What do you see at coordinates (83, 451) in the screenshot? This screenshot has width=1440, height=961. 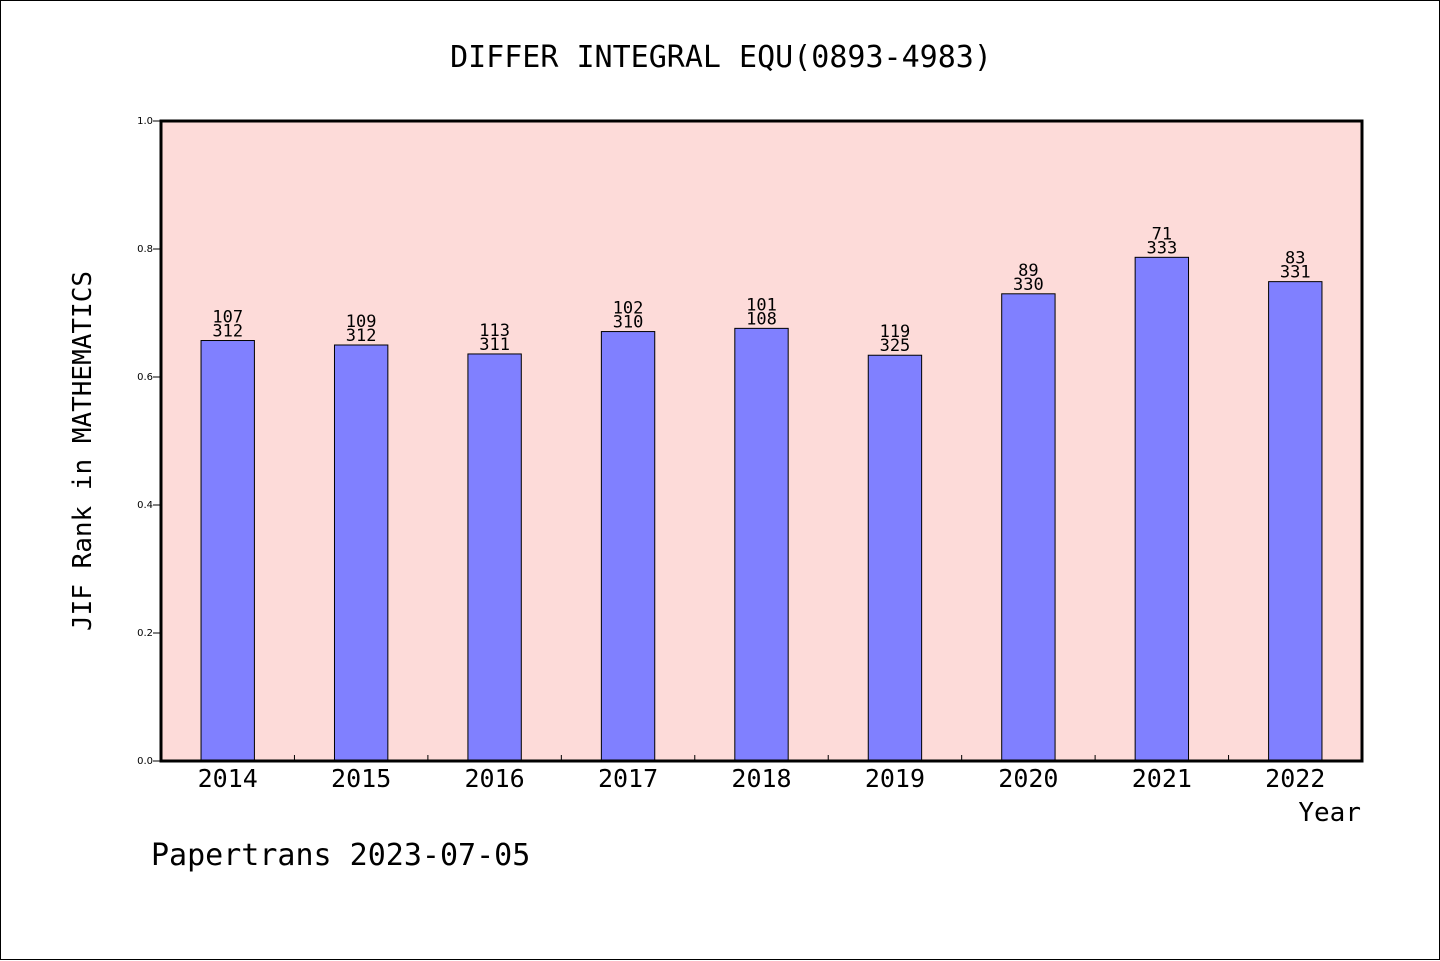 I see `y-axis-label: JIF Rank in MATHEMATICS` at bounding box center [83, 451].